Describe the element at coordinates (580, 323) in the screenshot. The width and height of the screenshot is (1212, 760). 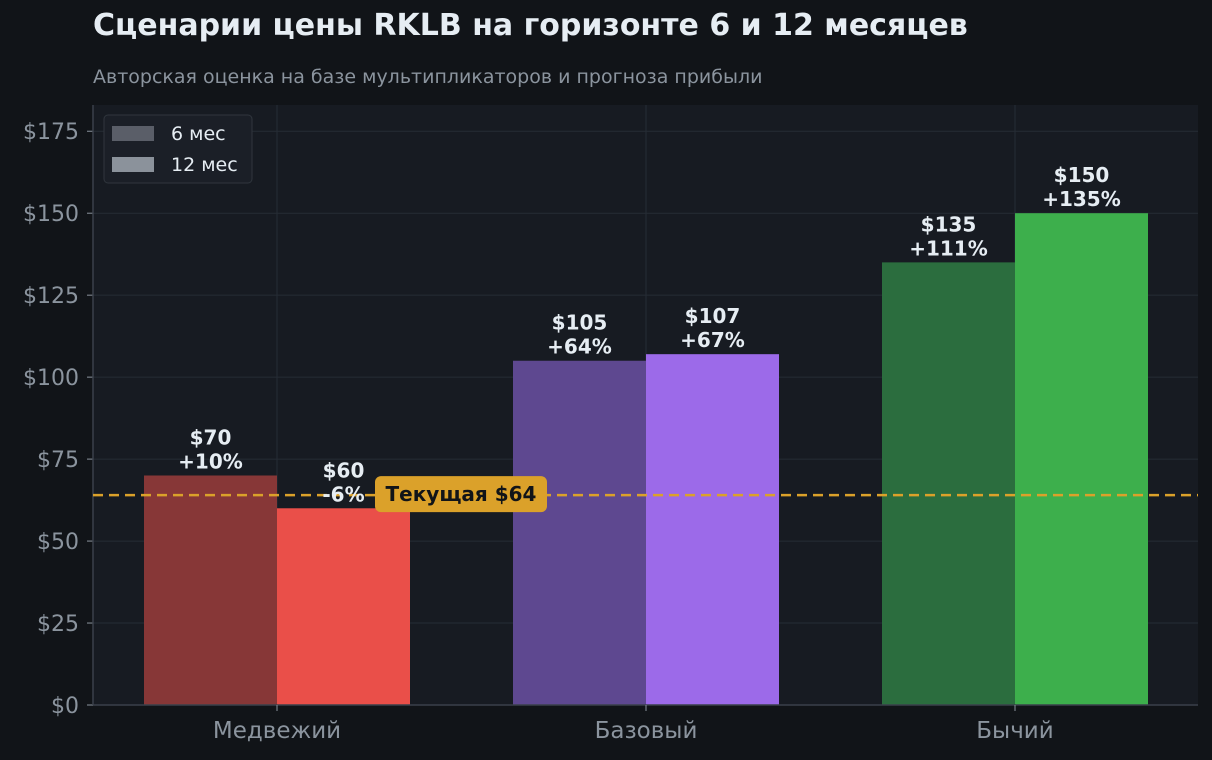
I see `bar-value-label: $105` at that location.